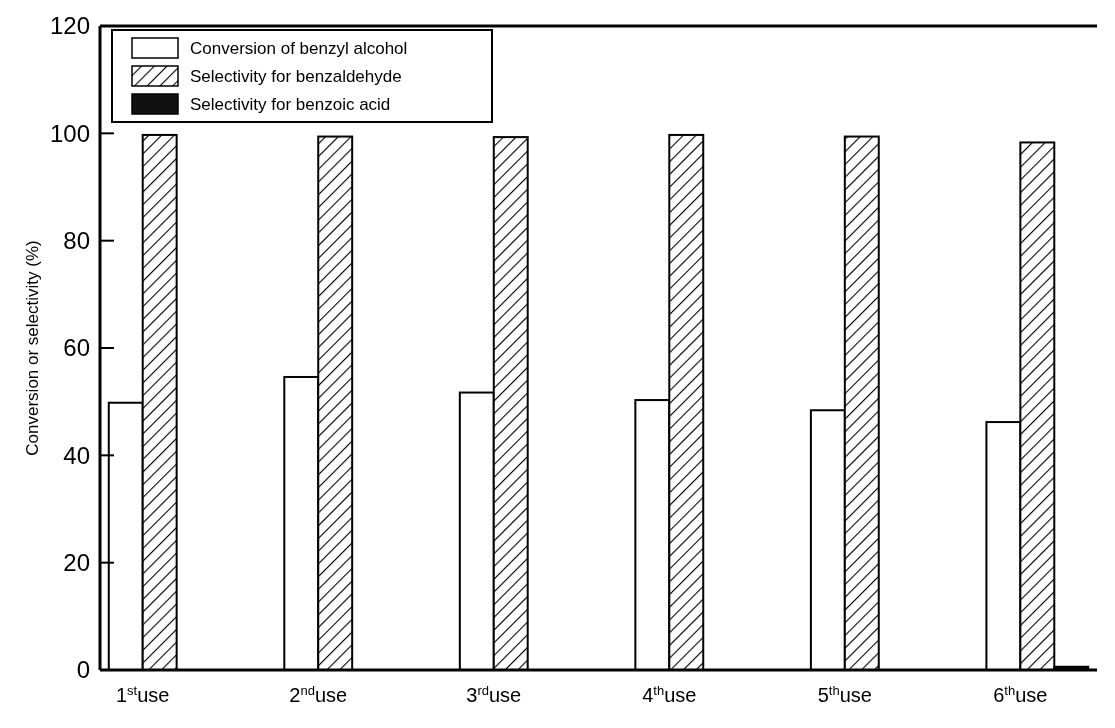  I want to click on legend-label: Selectivity for benzoic acid, so click(290, 104).